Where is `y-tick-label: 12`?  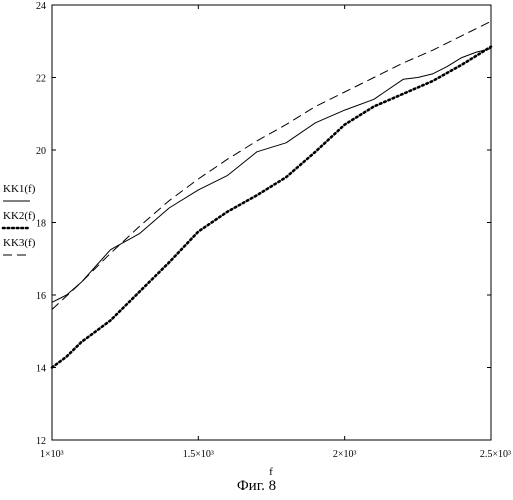
y-tick-label: 12 is located at coordinates (41, 441).